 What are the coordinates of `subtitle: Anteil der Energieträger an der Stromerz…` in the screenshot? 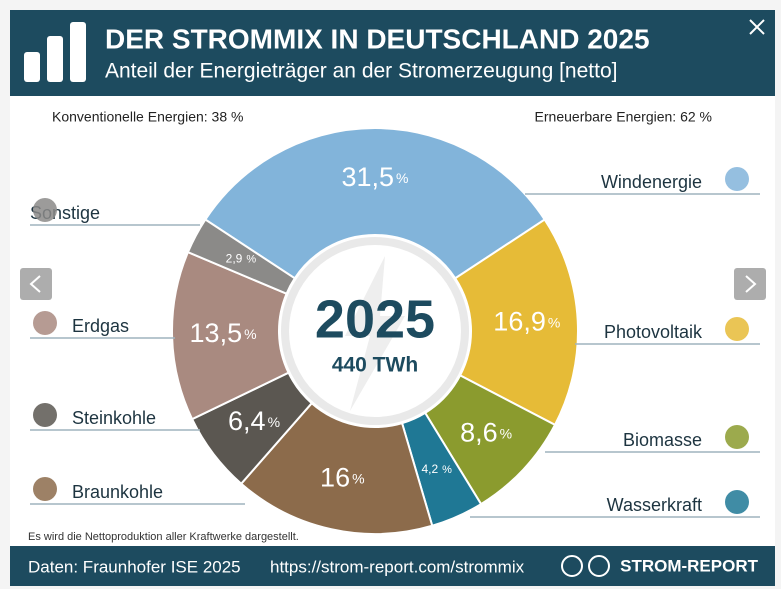 It's located at (361, 71).